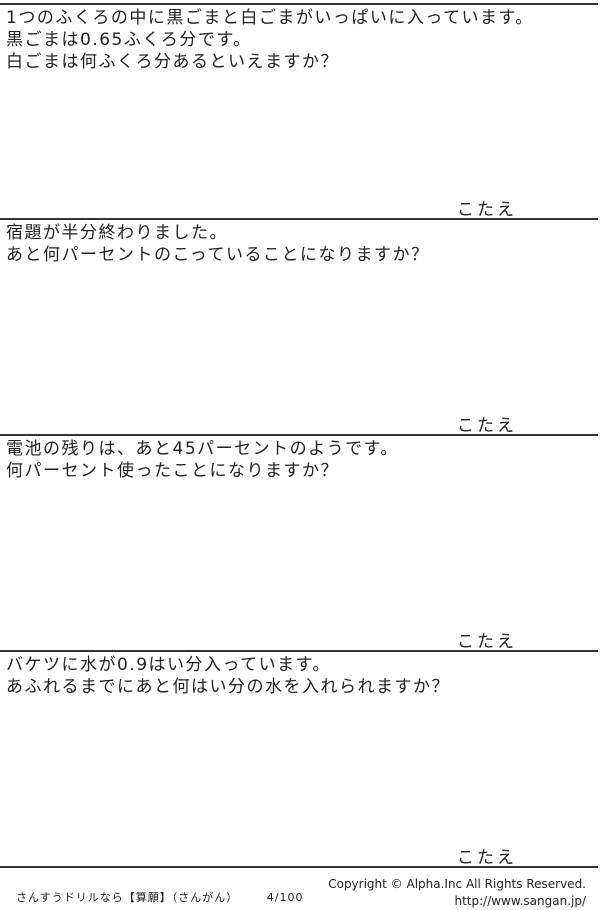  Describe the element at coordinates (228, 687) in the screenshot. I see `question-text: あふれるまでにあと何はい分の水を入れられますか？` at that location.